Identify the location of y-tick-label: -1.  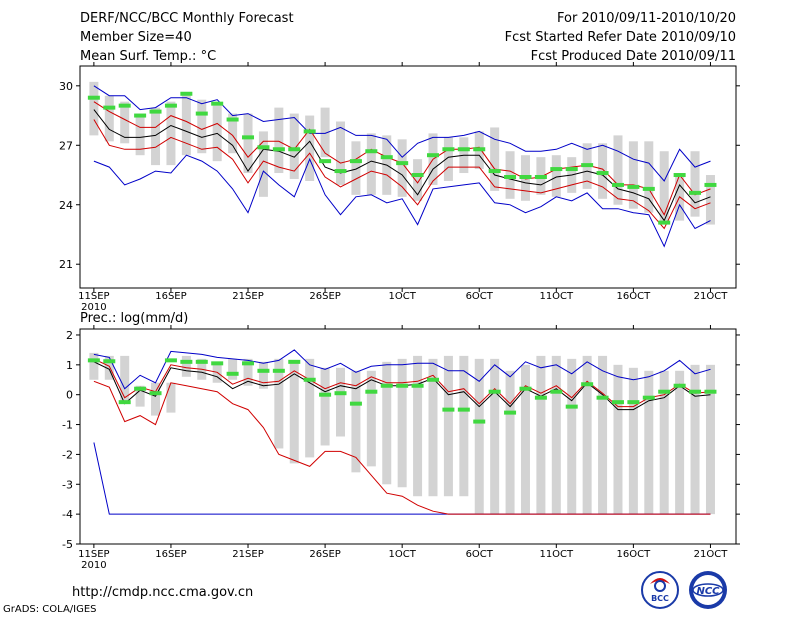
(67, 425).